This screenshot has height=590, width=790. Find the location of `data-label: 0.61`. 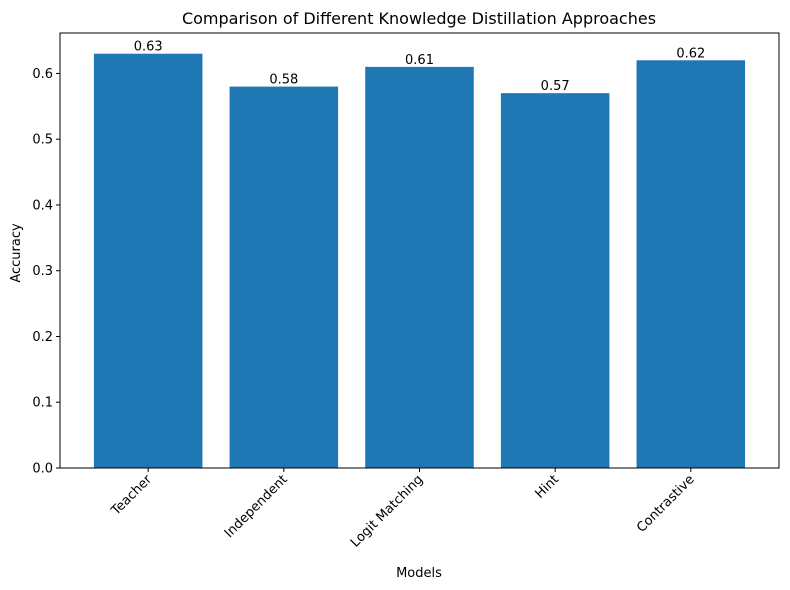

data-label: 0.61 is located at coordinates (419, 60).